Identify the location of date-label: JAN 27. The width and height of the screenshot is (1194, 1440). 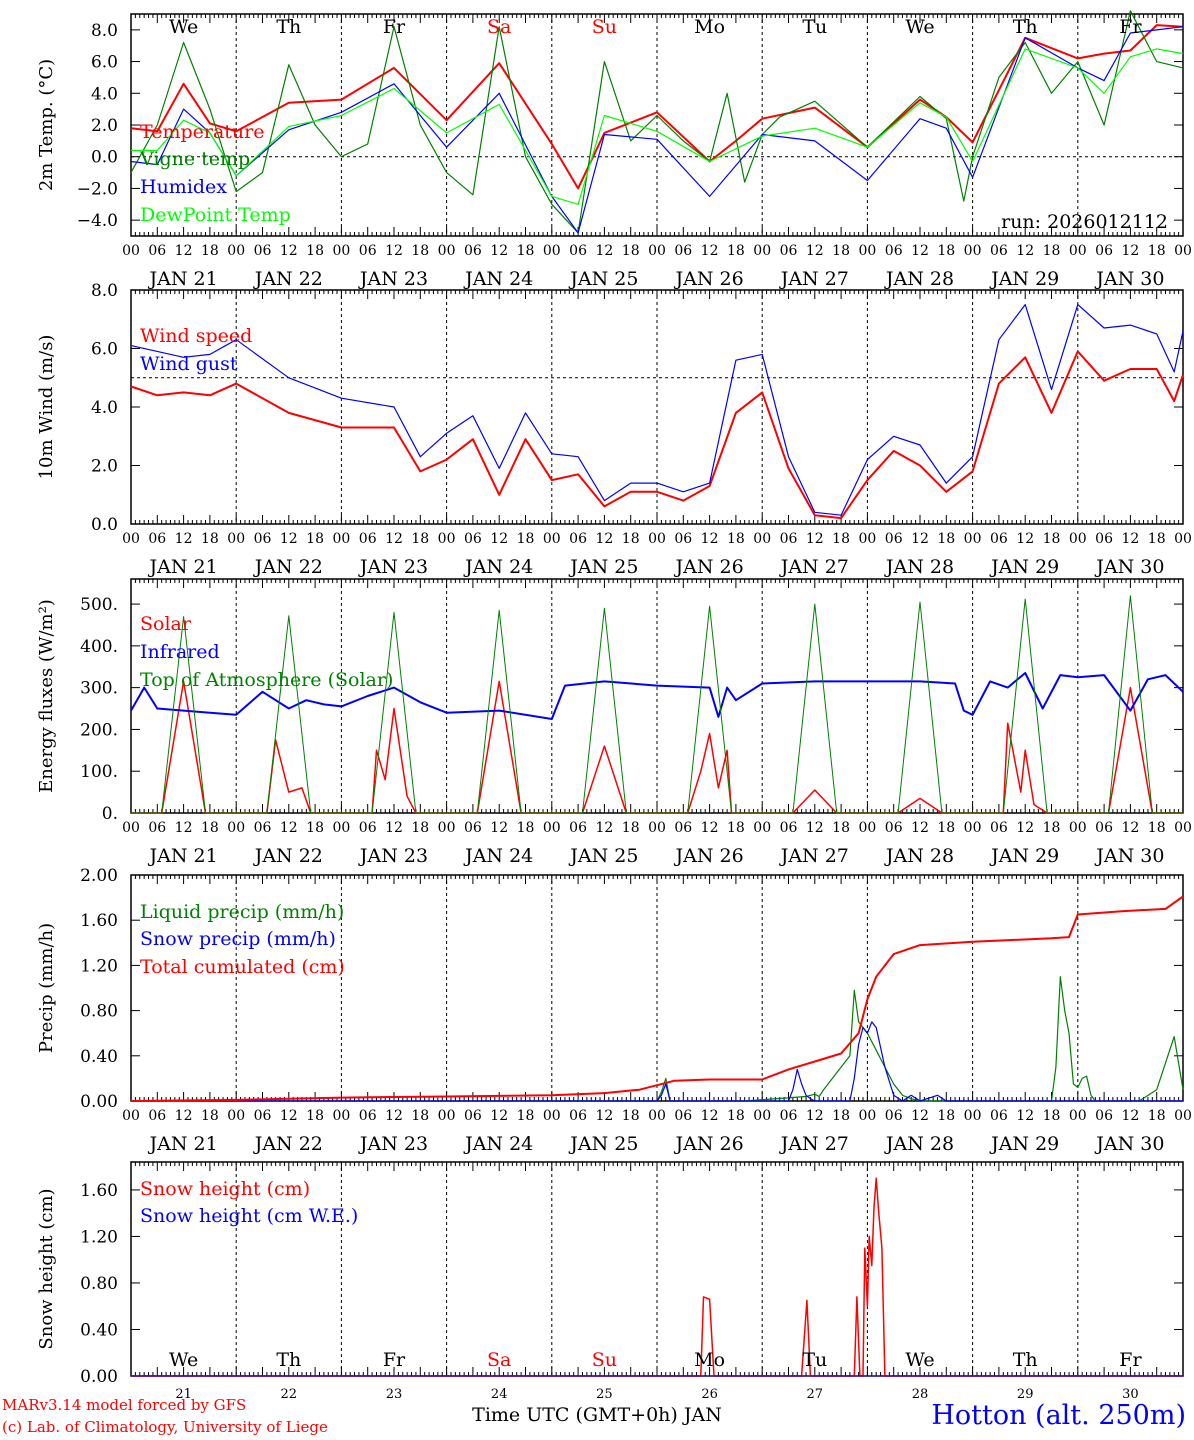
(814, 279).